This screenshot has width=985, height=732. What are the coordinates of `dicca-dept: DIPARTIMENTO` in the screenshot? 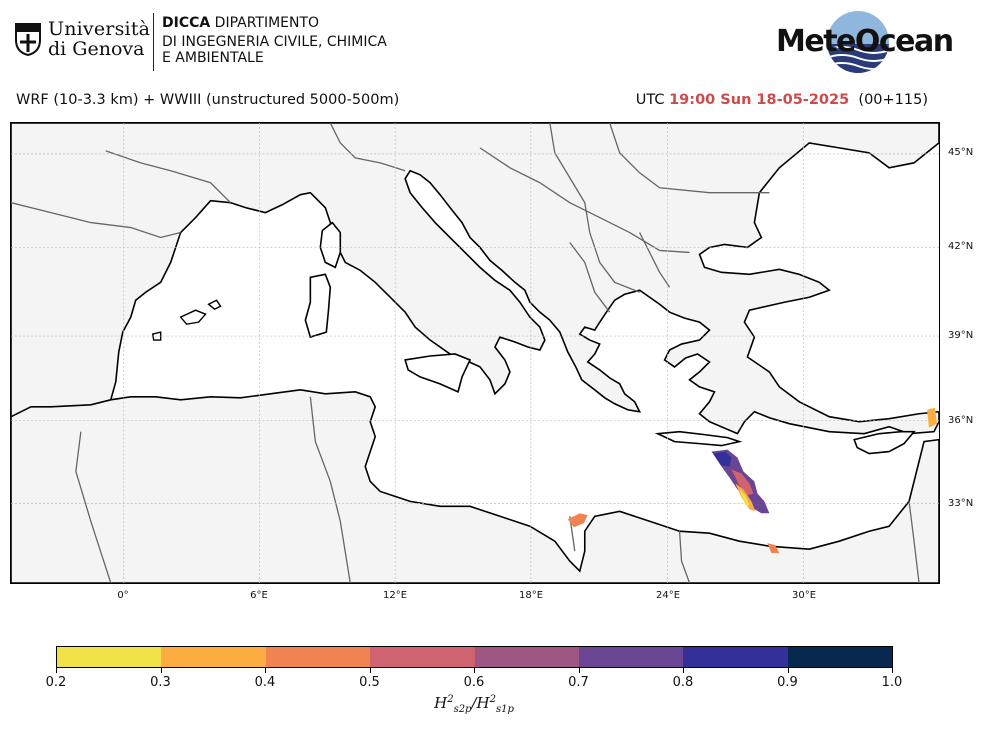 It's located at (265, 23).